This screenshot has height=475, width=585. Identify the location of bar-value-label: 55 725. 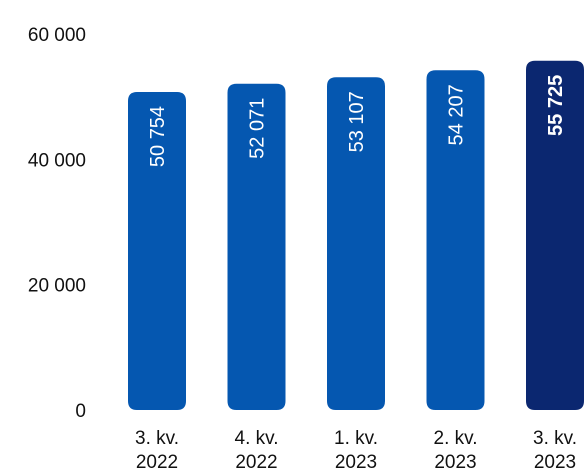
(556, 105).